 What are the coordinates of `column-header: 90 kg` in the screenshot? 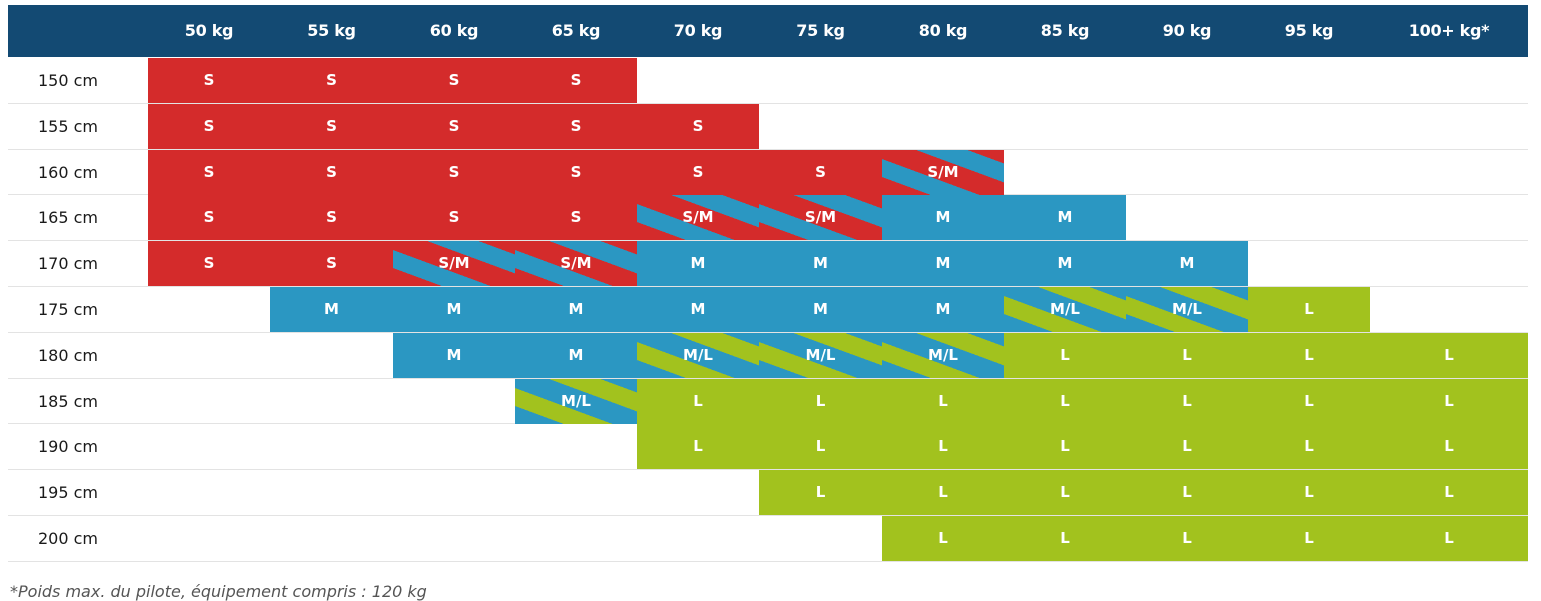 It's located at (1187, 30).